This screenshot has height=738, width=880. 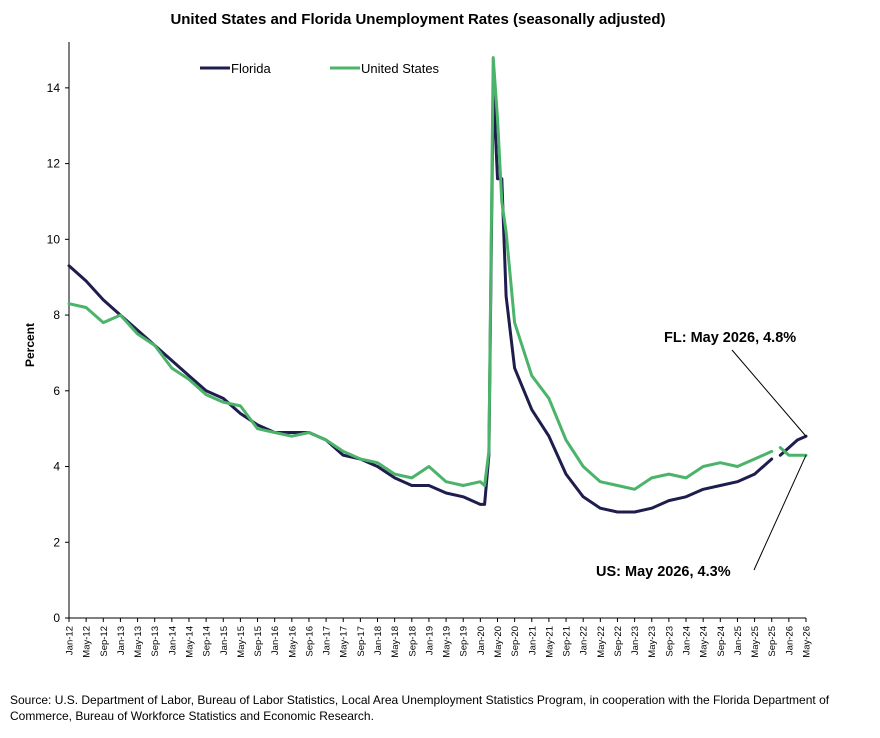 What do you see at coordinates (687, 640) in the screenshot?
I see `x-tick-label: Jan-24` at bounding box center [687, 640].